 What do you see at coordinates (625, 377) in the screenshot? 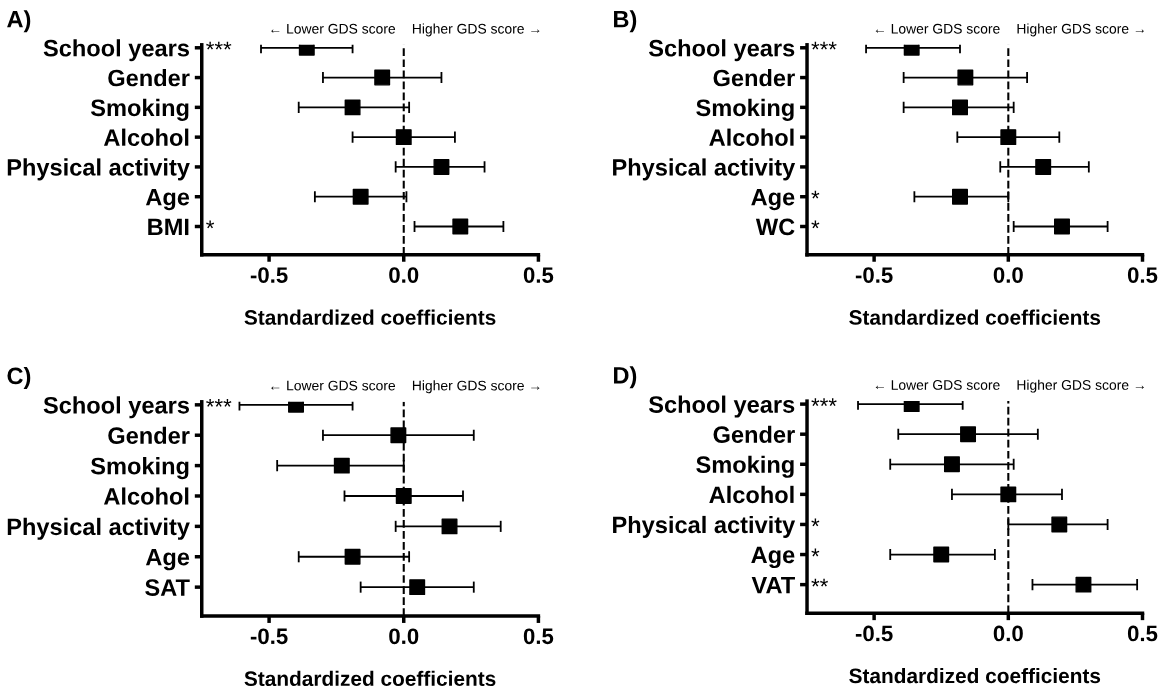
I see `chart-title: D)` at bounding box center [625, 377].